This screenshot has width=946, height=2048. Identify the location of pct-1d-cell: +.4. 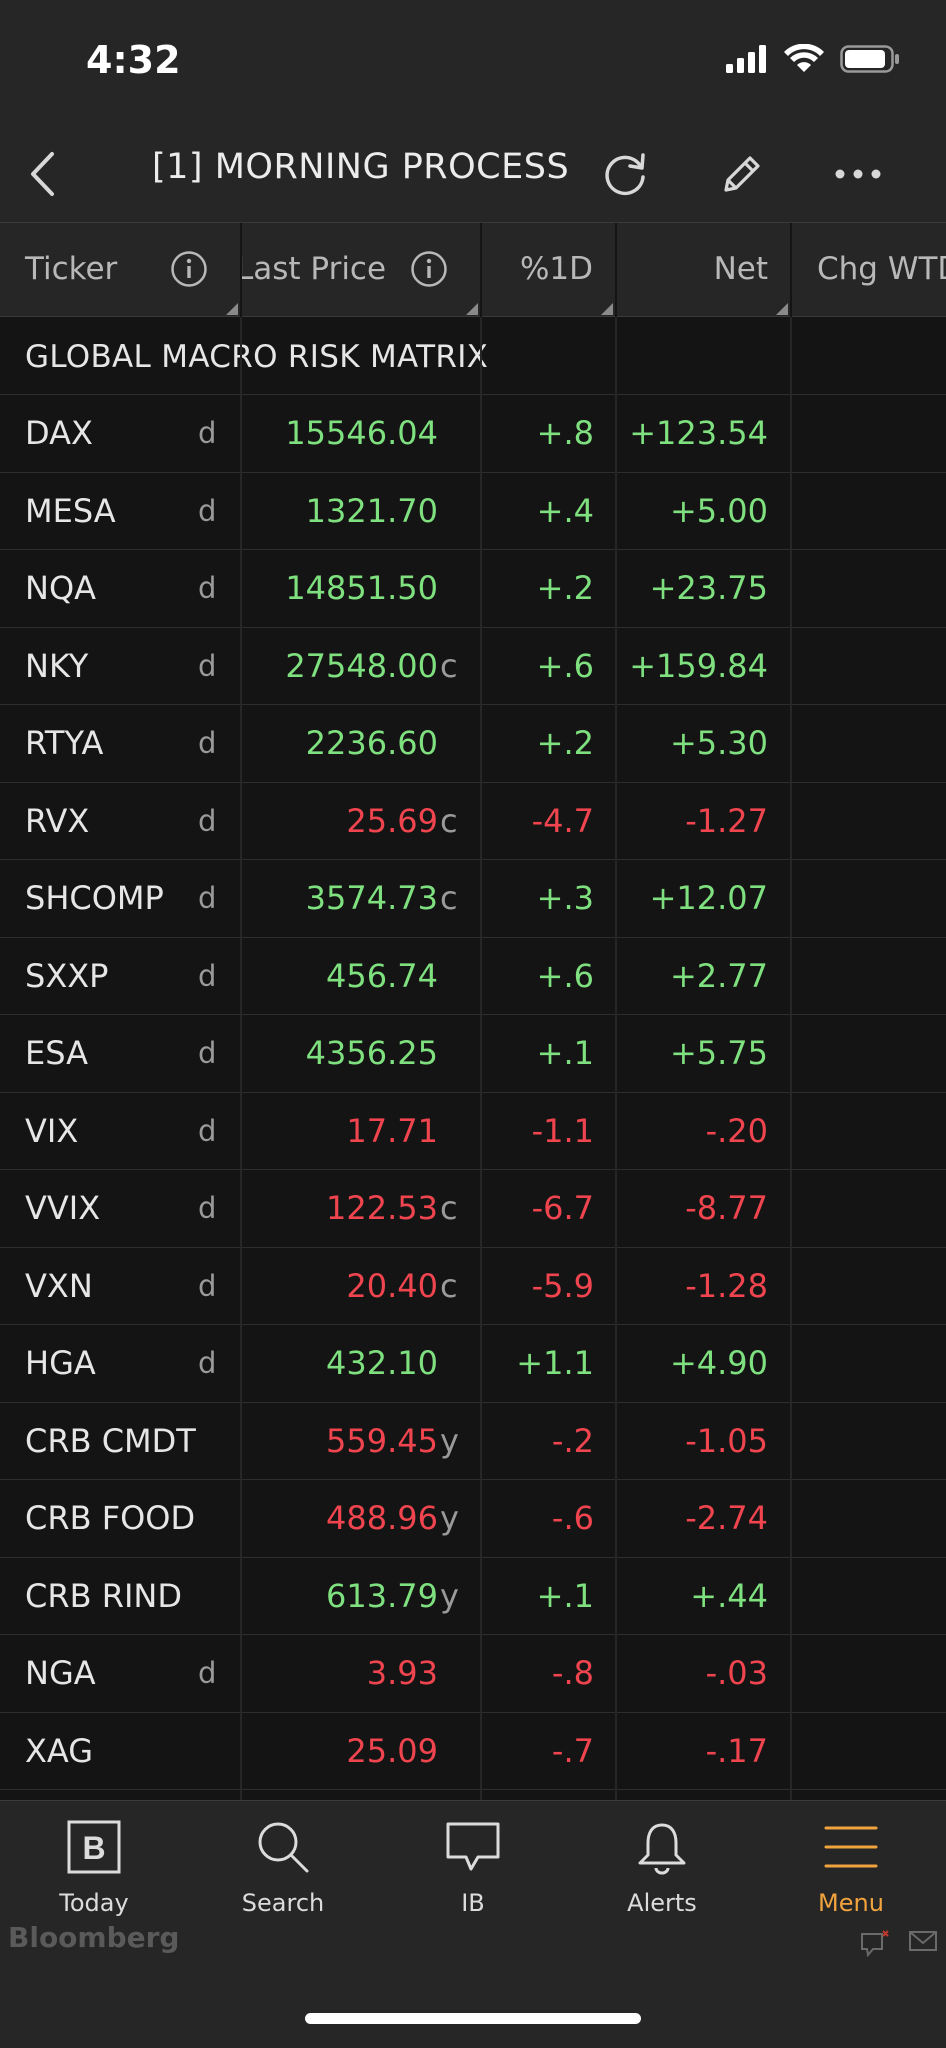
(565, 510).